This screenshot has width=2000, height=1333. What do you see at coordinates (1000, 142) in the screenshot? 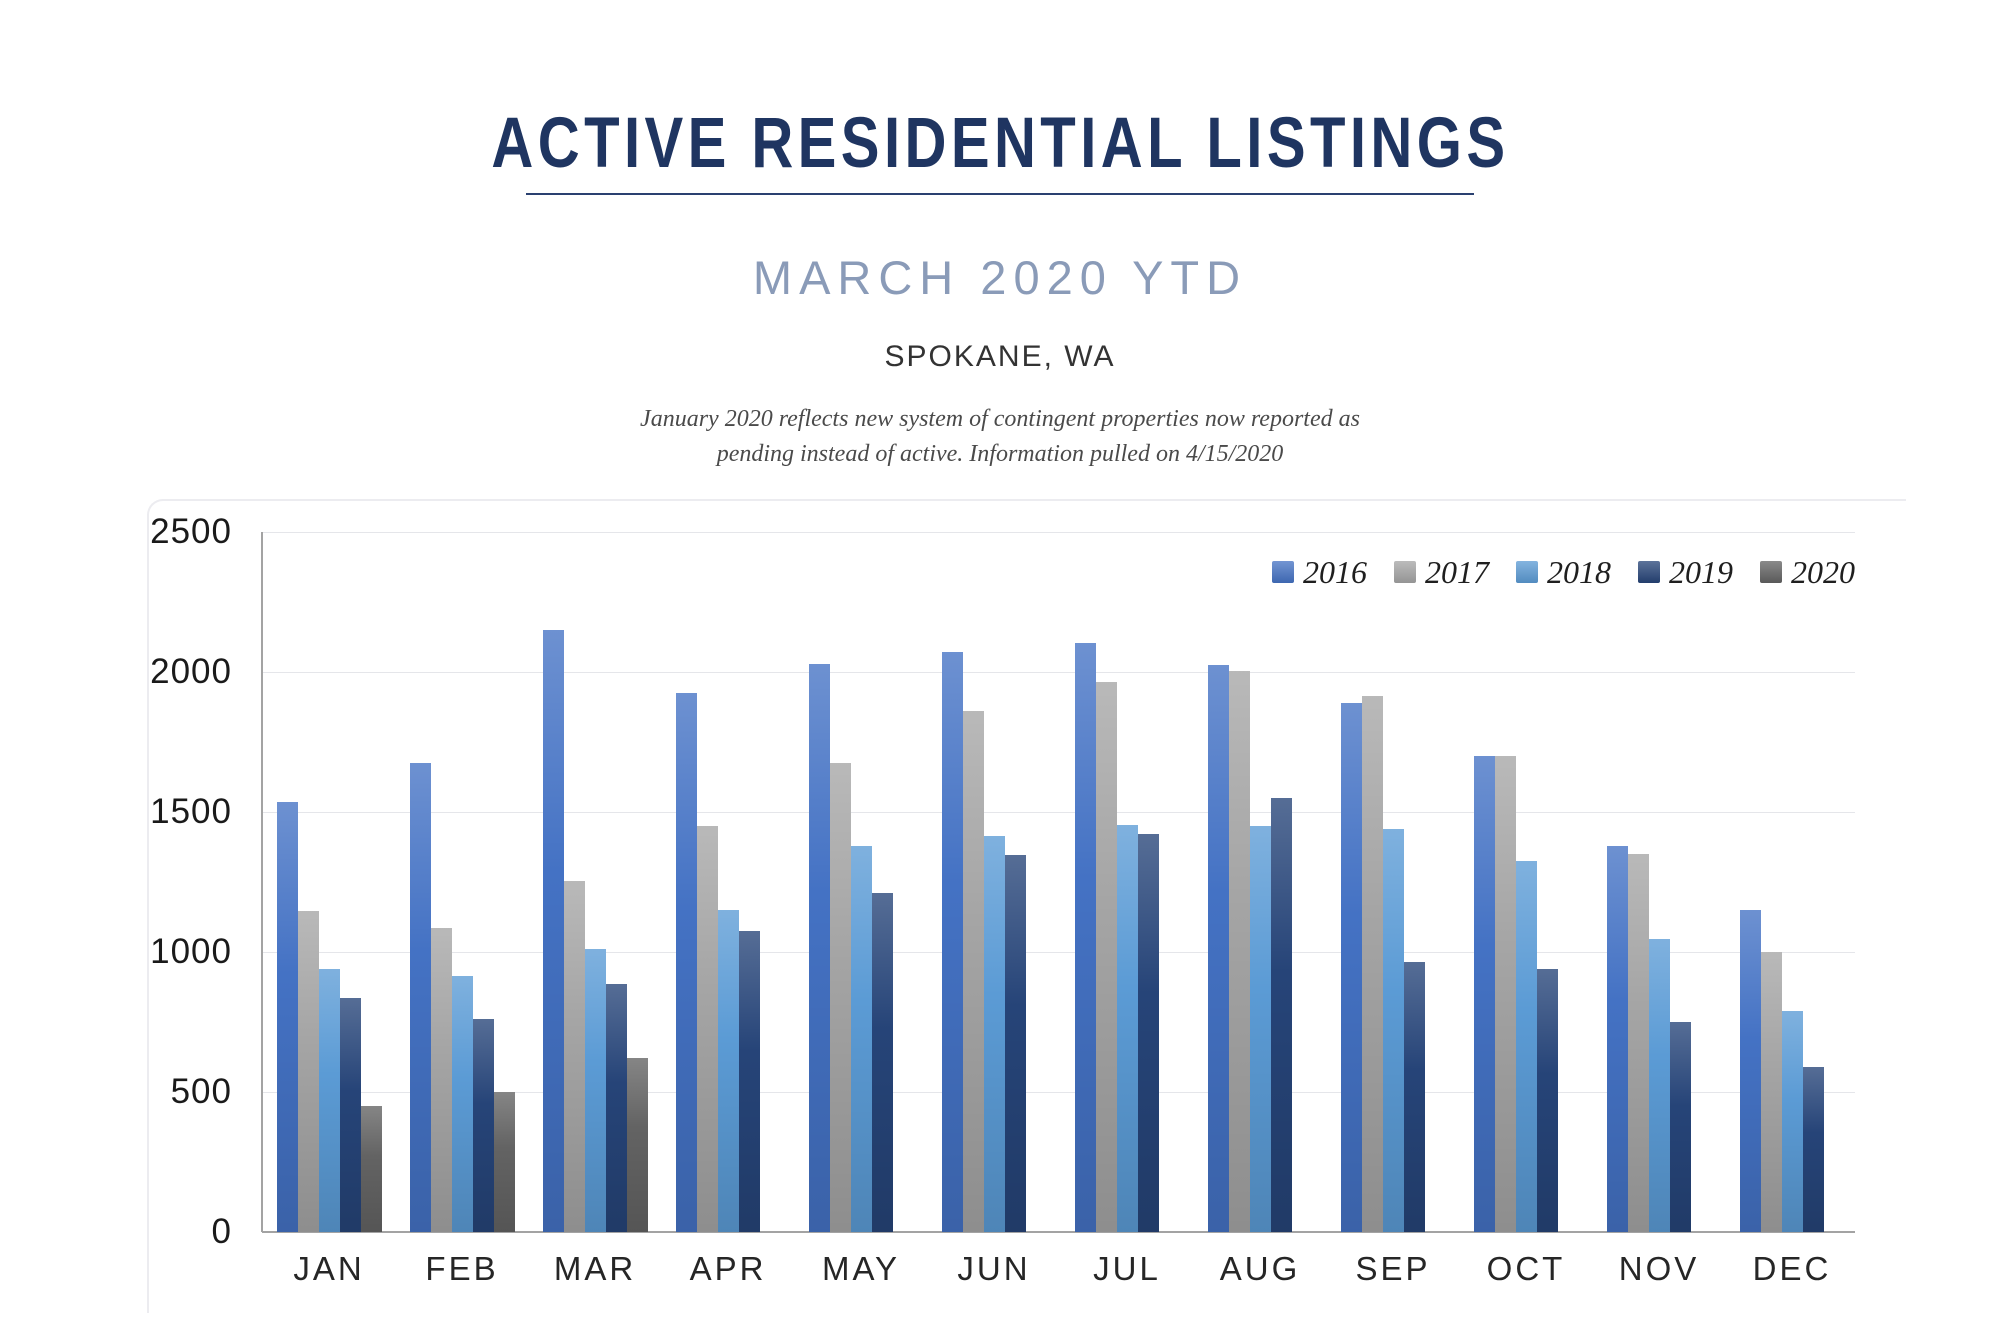
I see `page-title: ACTIVE RESIDENTIAL LISTINGS` at bounding box center [1000, 142].